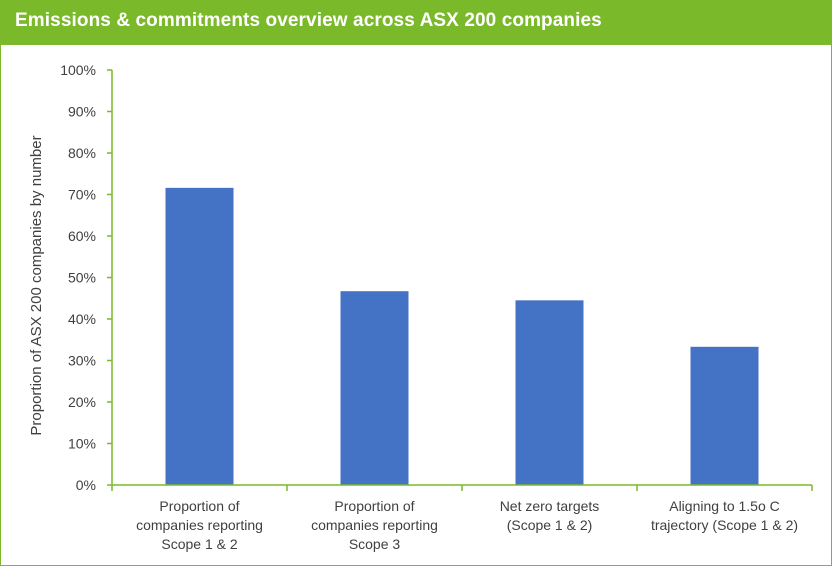 Image resolution: width=832 pixels, height=566 pixels. Describe the element at coordinates (374, 525) in the screenshot. I see `x-category-label: Proportion of companies reporting Scope 3` at that location.